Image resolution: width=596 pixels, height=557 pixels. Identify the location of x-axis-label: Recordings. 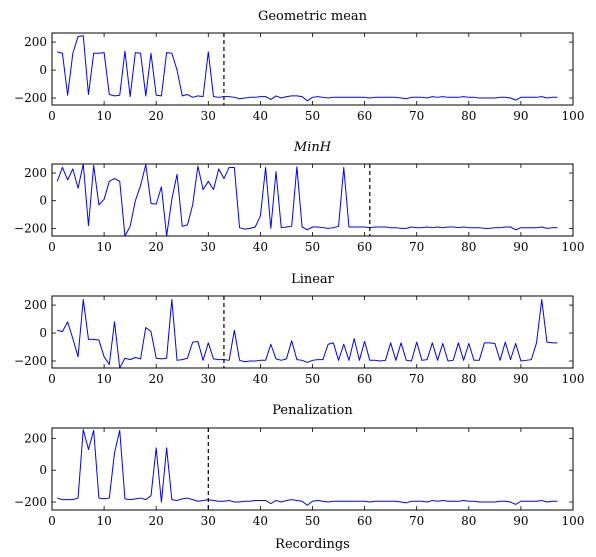
(312, 544).